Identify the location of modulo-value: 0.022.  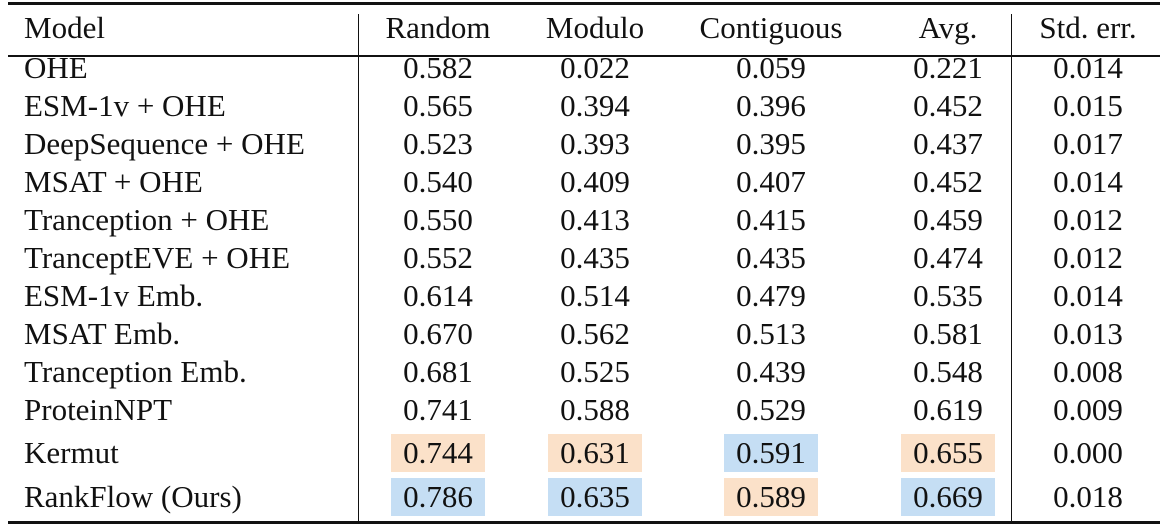
(595, 67).